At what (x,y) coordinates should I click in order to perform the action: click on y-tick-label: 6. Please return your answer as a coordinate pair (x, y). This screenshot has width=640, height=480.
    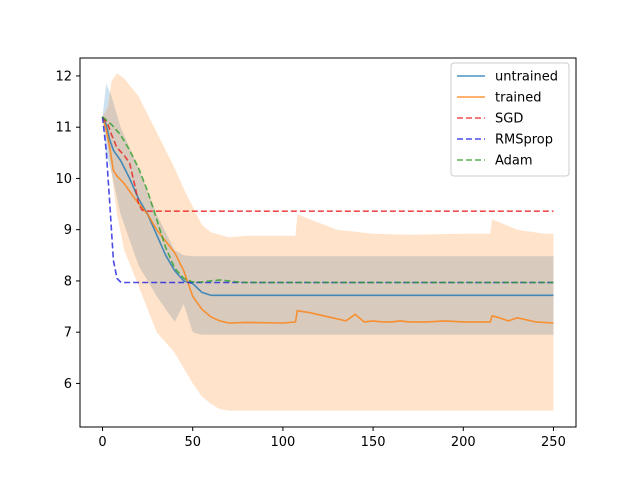
    Looking at the image, I should click on (68, 384).